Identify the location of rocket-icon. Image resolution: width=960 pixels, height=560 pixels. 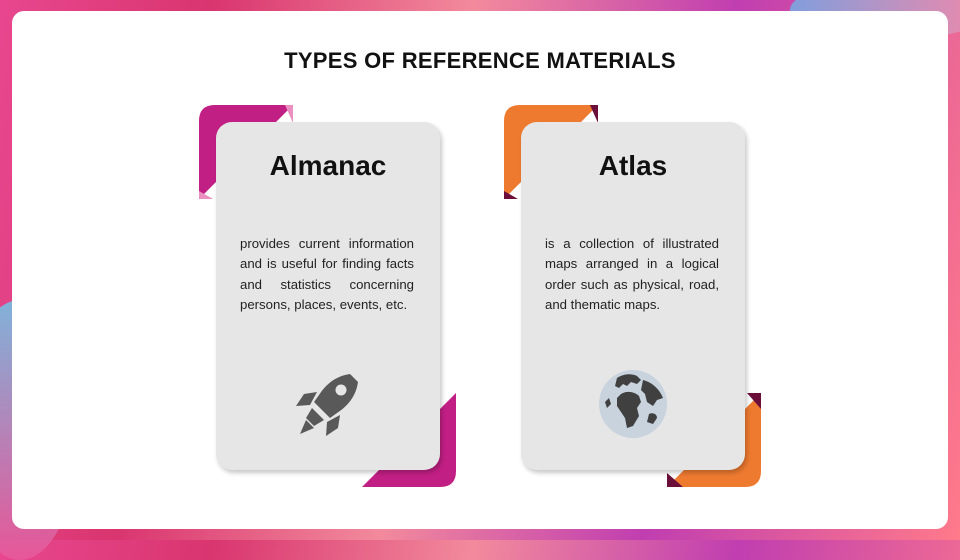
(327, 405).